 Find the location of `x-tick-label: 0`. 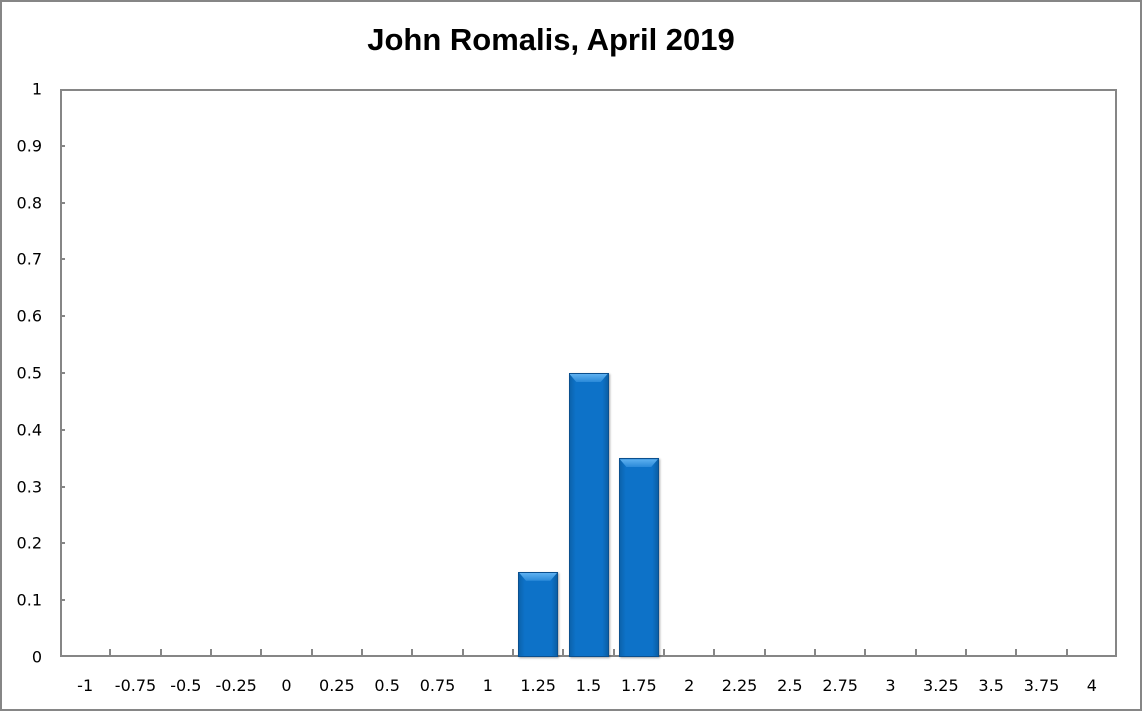

x-tick-label: 0 is located at coordinates (286, 685).